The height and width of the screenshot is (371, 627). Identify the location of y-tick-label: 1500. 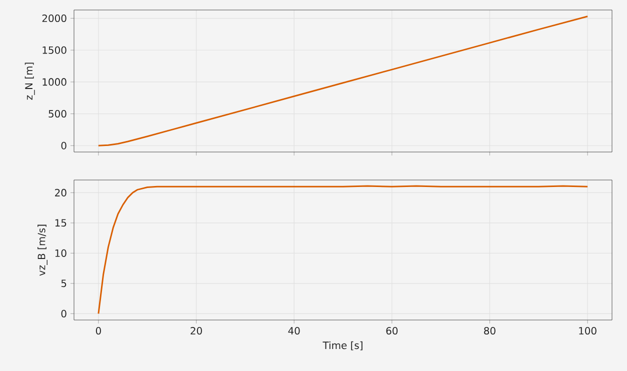
(54, 50).